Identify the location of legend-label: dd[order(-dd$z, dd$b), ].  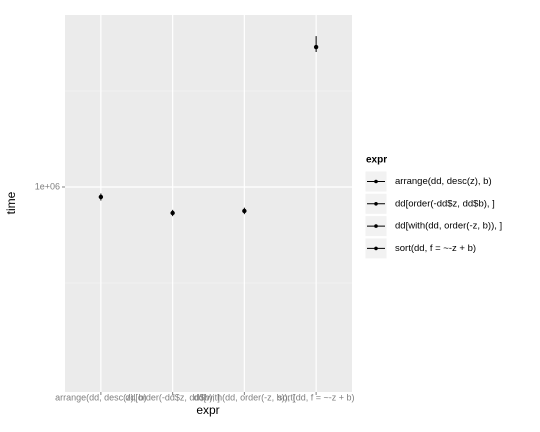
(445, 203).